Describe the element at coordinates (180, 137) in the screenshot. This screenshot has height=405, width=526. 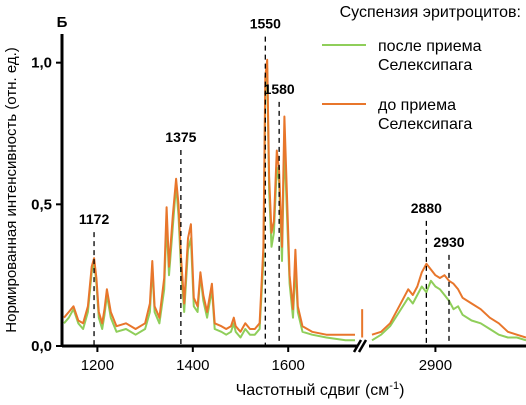
I see `peak-label: 1375` at that location.